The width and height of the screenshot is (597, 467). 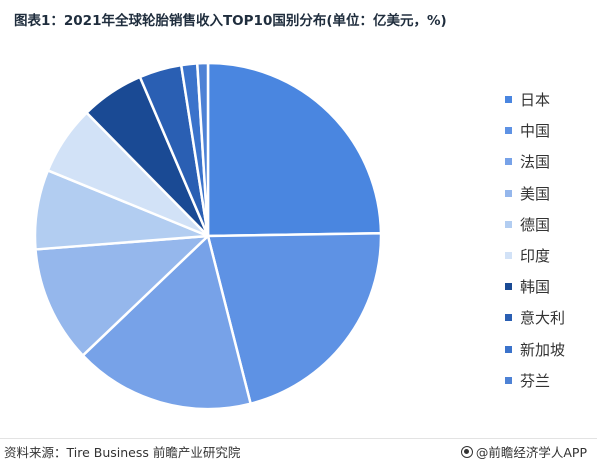 I want to click on legend-label: 中国, so click(x=535, y=131).